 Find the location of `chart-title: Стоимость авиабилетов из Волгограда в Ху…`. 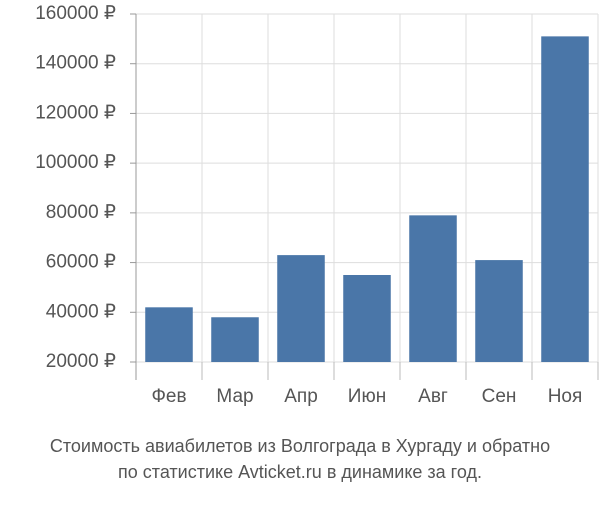

chart-title: Стоимость авиабилетов из Волгограда в Ху… is located at coordinates (300, 446).